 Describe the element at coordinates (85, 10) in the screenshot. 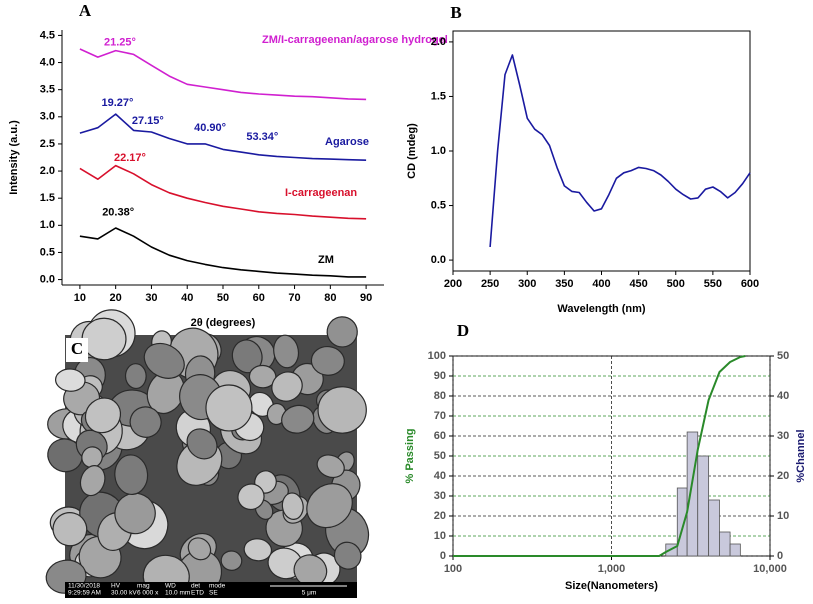

I see `panel-letter: A` at that location.